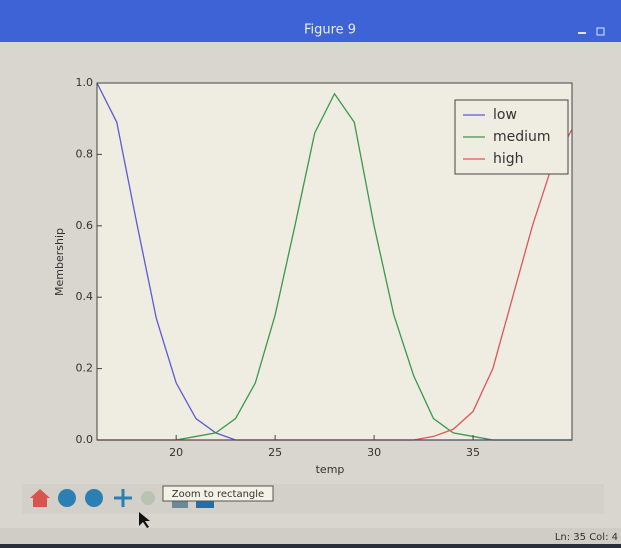 This screenshot has width=621, height=548. Describe the element at coordinates (505, 115) in the screenshot. I see `legend-label: low` at that location.